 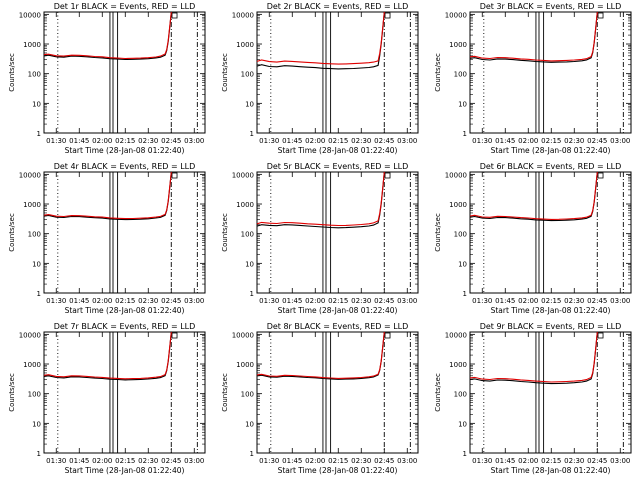 I want to click on det-3r-xtick-label: 03:00, so click(x=620, y=141).